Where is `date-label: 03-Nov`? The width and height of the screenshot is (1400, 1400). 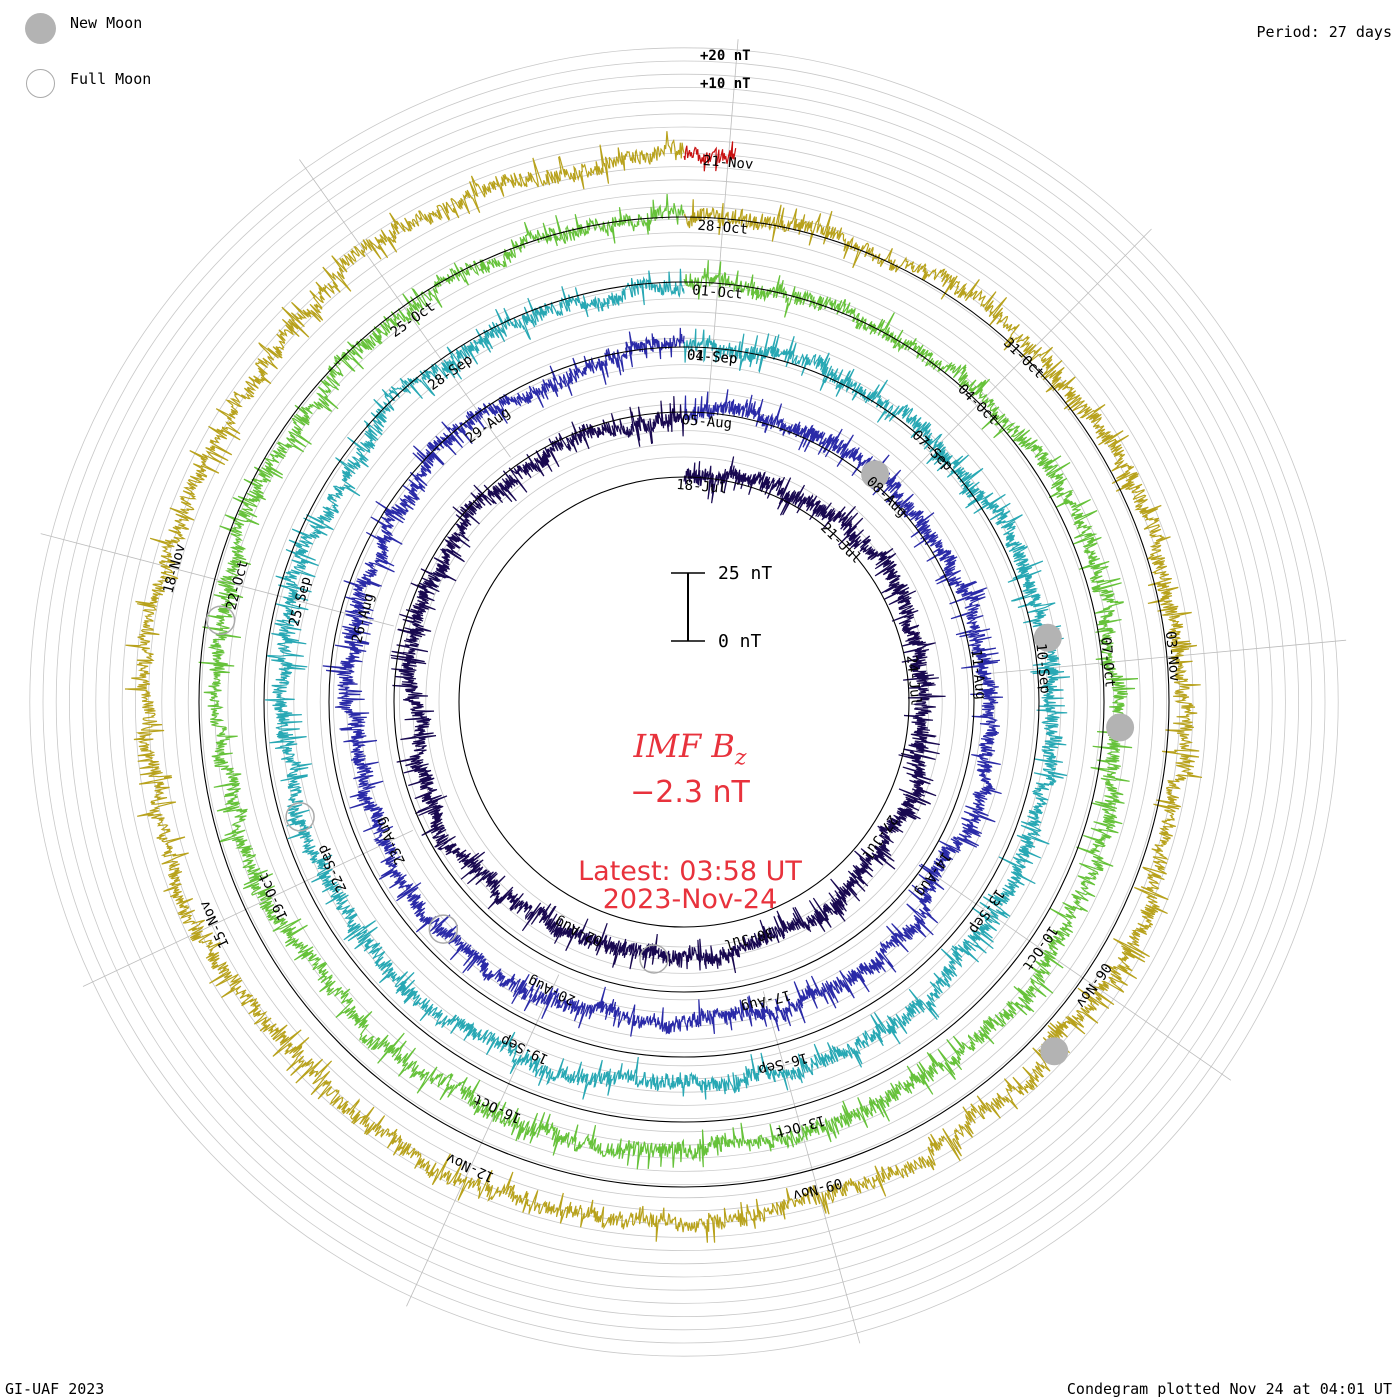
date-label: 03-Nov is located at coordinates (1172, 657).